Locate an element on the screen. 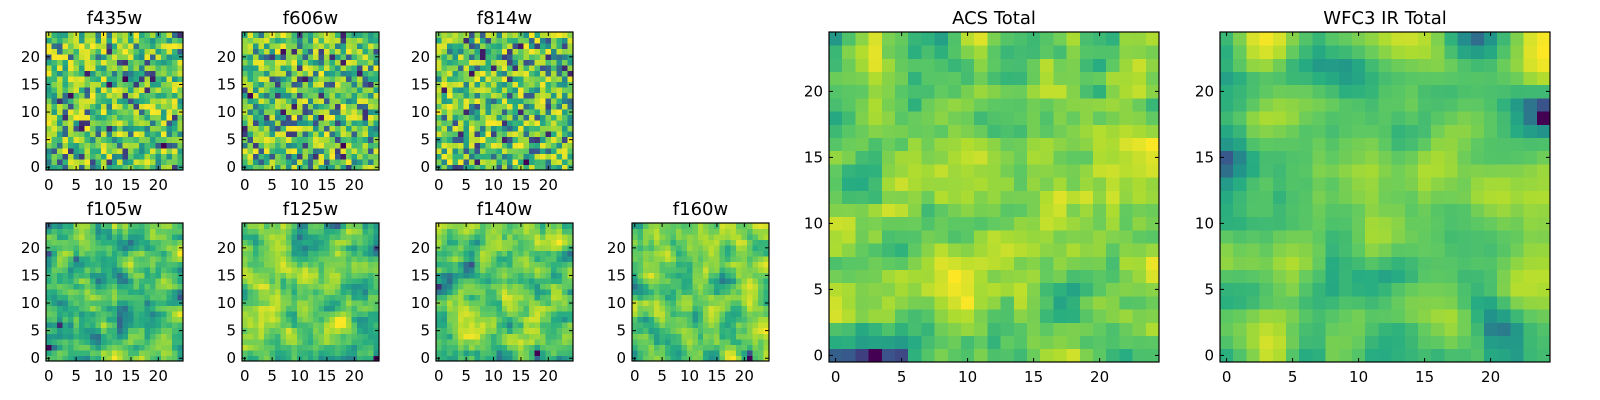 This screenshot has height=400, width=1600. panel-title: f160w is located at coordinates (700, 209).